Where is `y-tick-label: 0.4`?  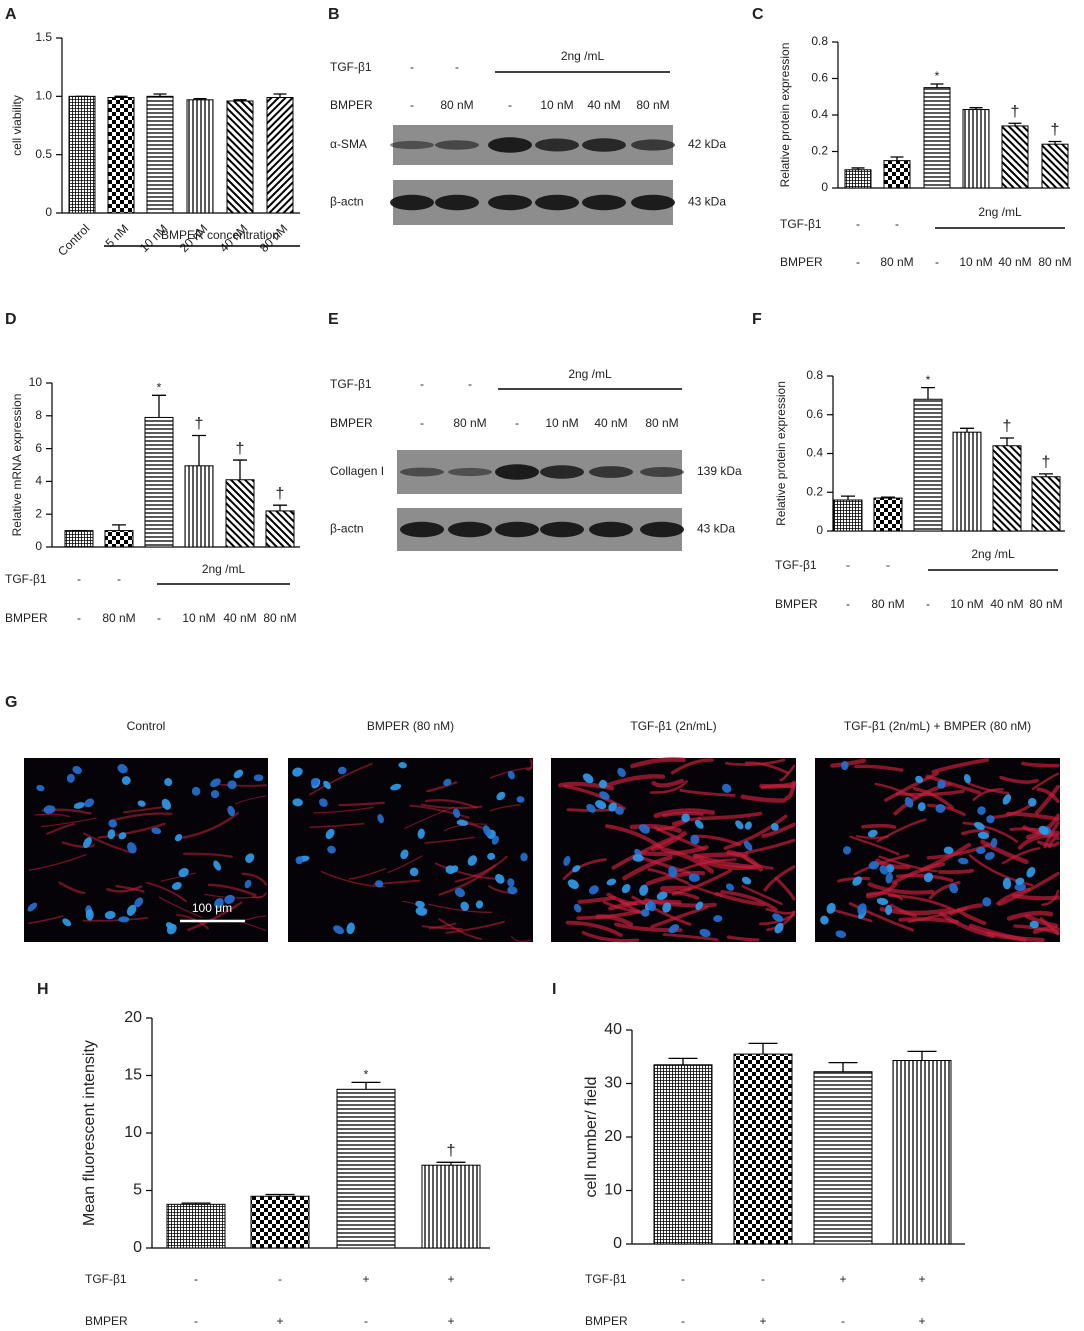 y-tick-label: 0.4 is located at coordinates (814, 453).